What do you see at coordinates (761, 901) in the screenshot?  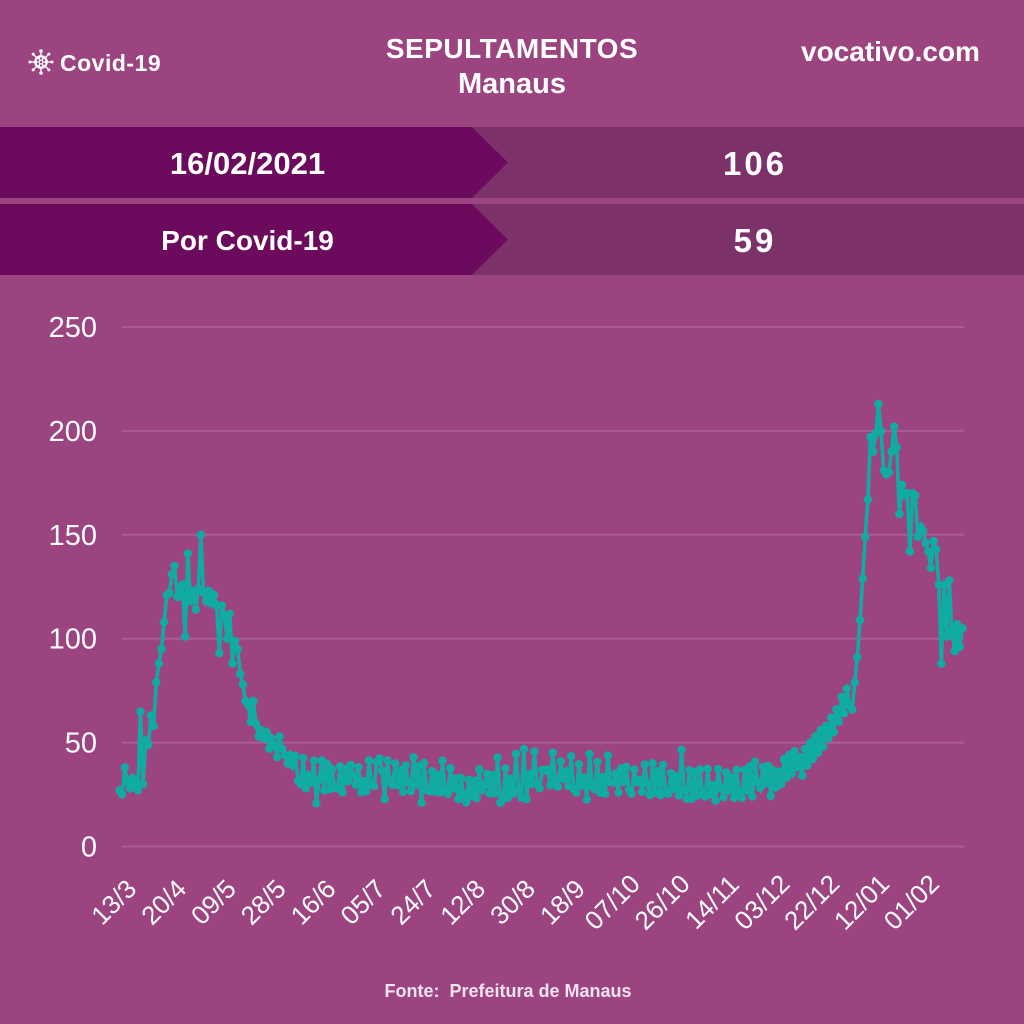 I see `svg-text: 03/12` at bounding box center [761, 901].